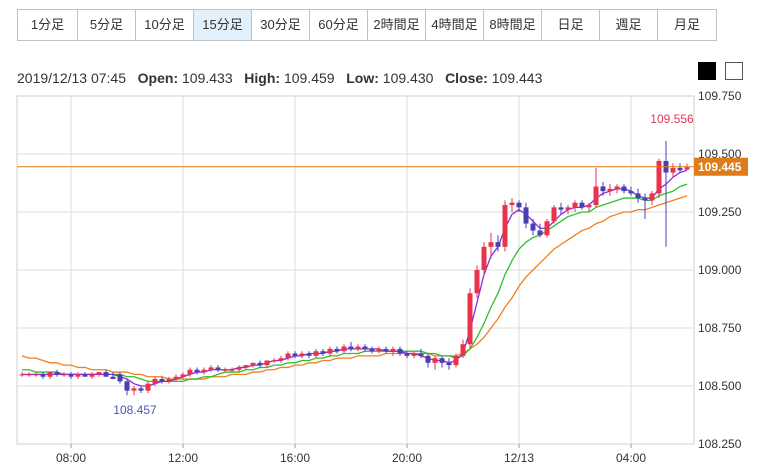  I want to click on tab-11: 月足, so click(687, 25).